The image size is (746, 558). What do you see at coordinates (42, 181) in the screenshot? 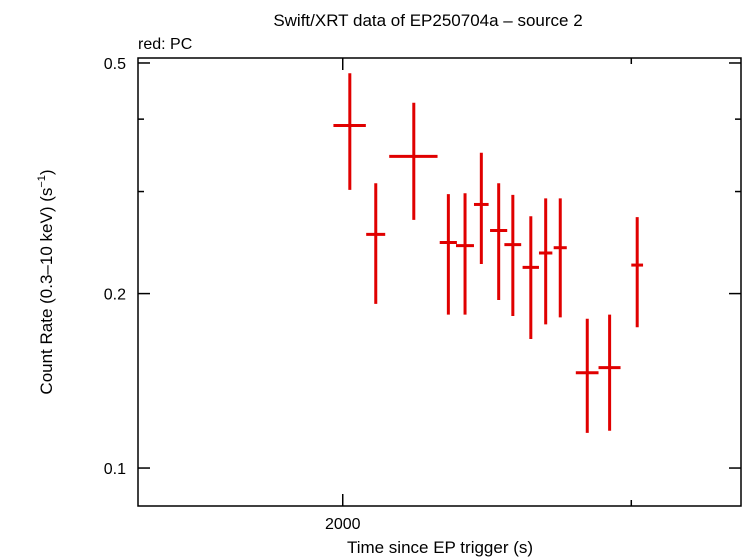
I see `y-axis-label-exponent: −1` at bounding box center [42, 181].